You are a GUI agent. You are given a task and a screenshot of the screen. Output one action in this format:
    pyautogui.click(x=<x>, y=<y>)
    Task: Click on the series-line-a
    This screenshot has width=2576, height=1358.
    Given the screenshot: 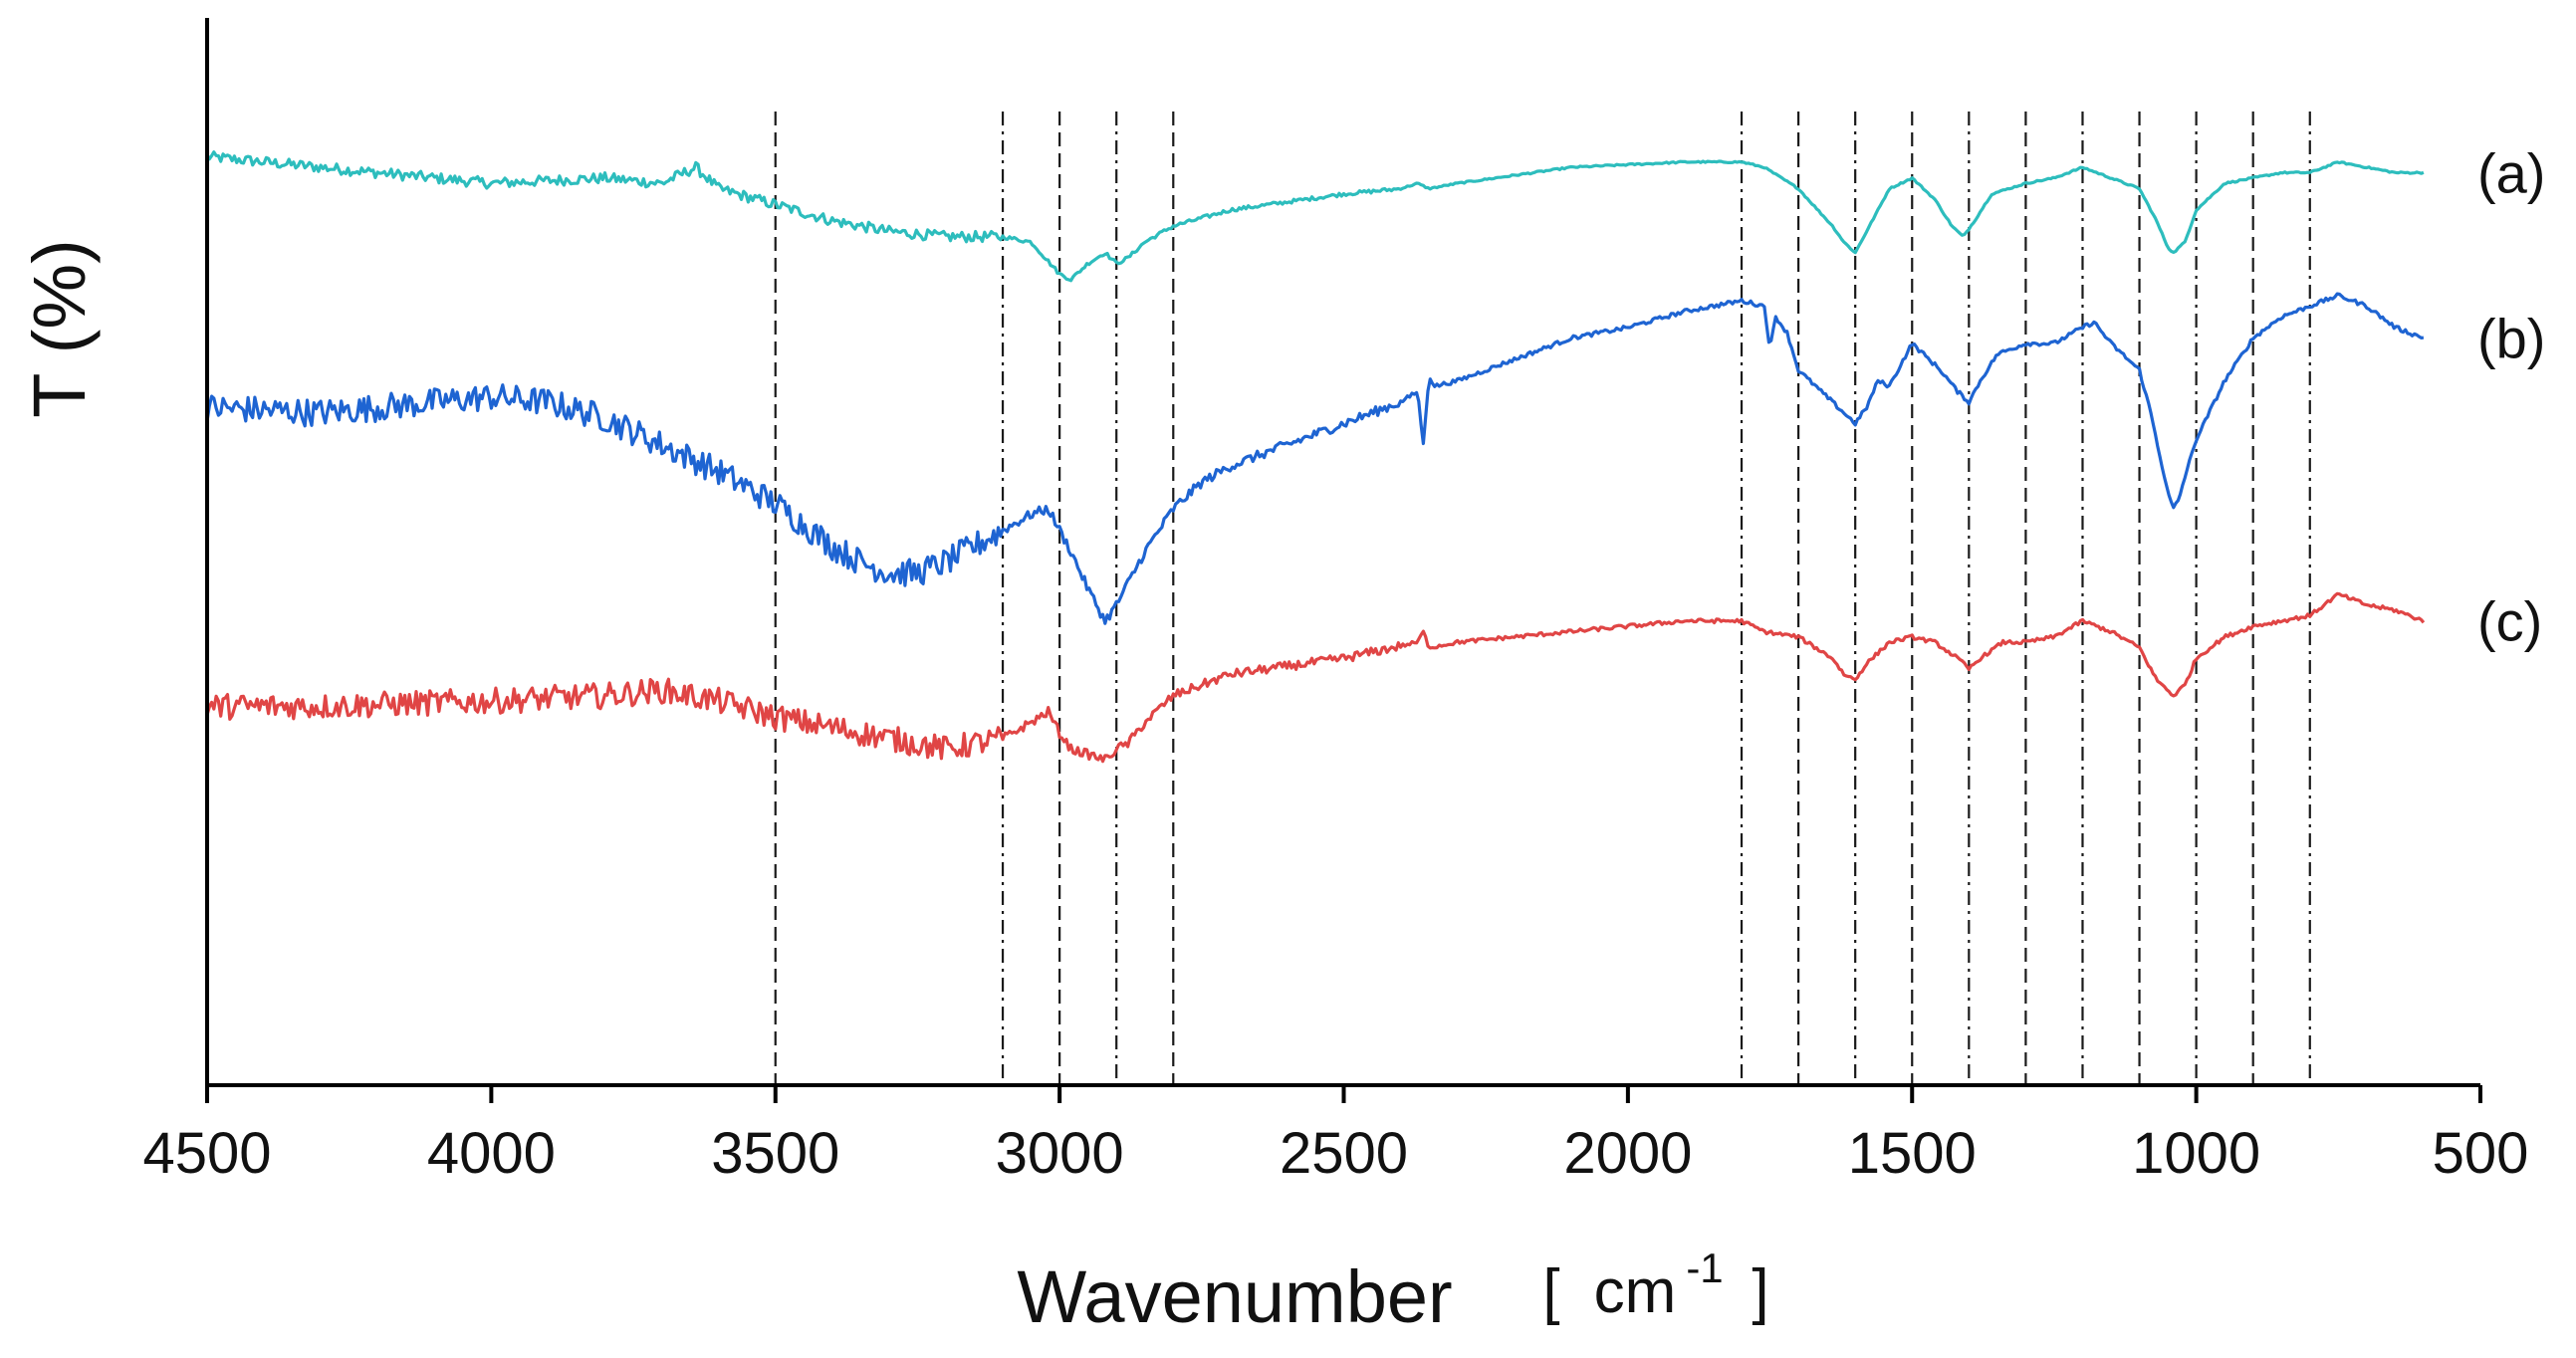 What is the action you would take?
    pyautogui.click(x=1315, y=216)
    